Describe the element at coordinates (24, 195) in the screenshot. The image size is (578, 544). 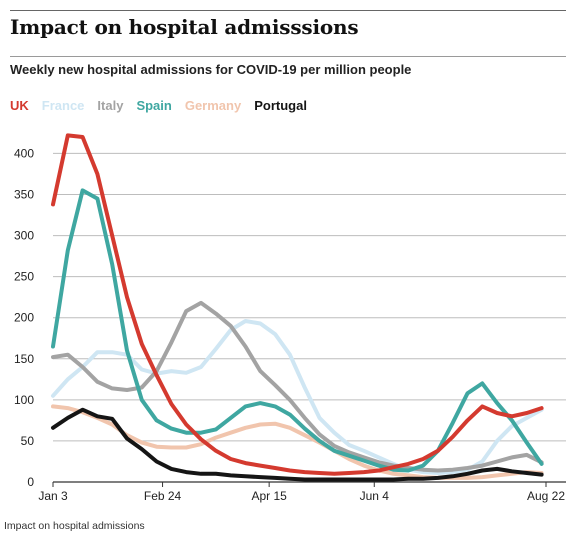
I see `y-tick-label: 350` at that location.